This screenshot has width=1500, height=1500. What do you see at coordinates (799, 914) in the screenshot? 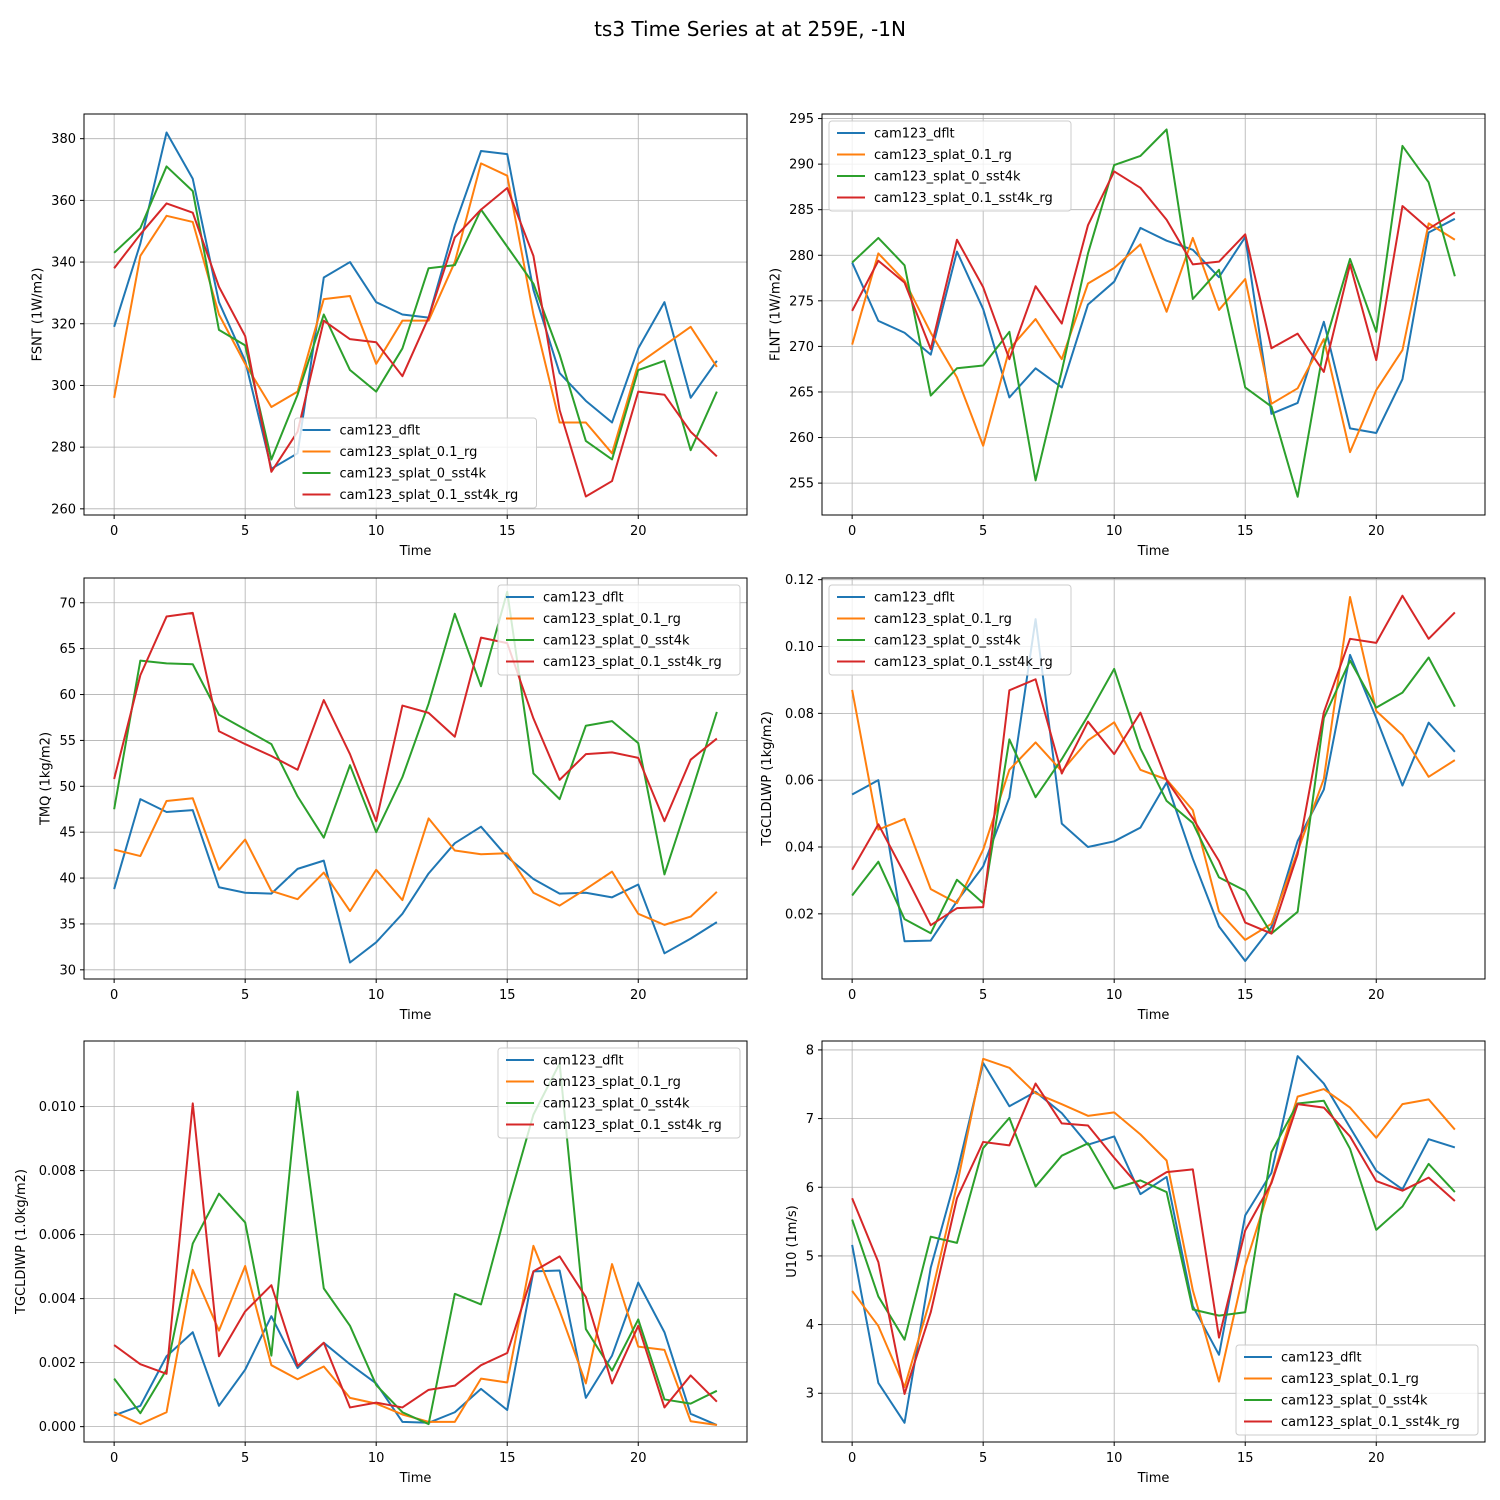
I see `y-tick-label: 0.02` at bounding box center [799, 914].